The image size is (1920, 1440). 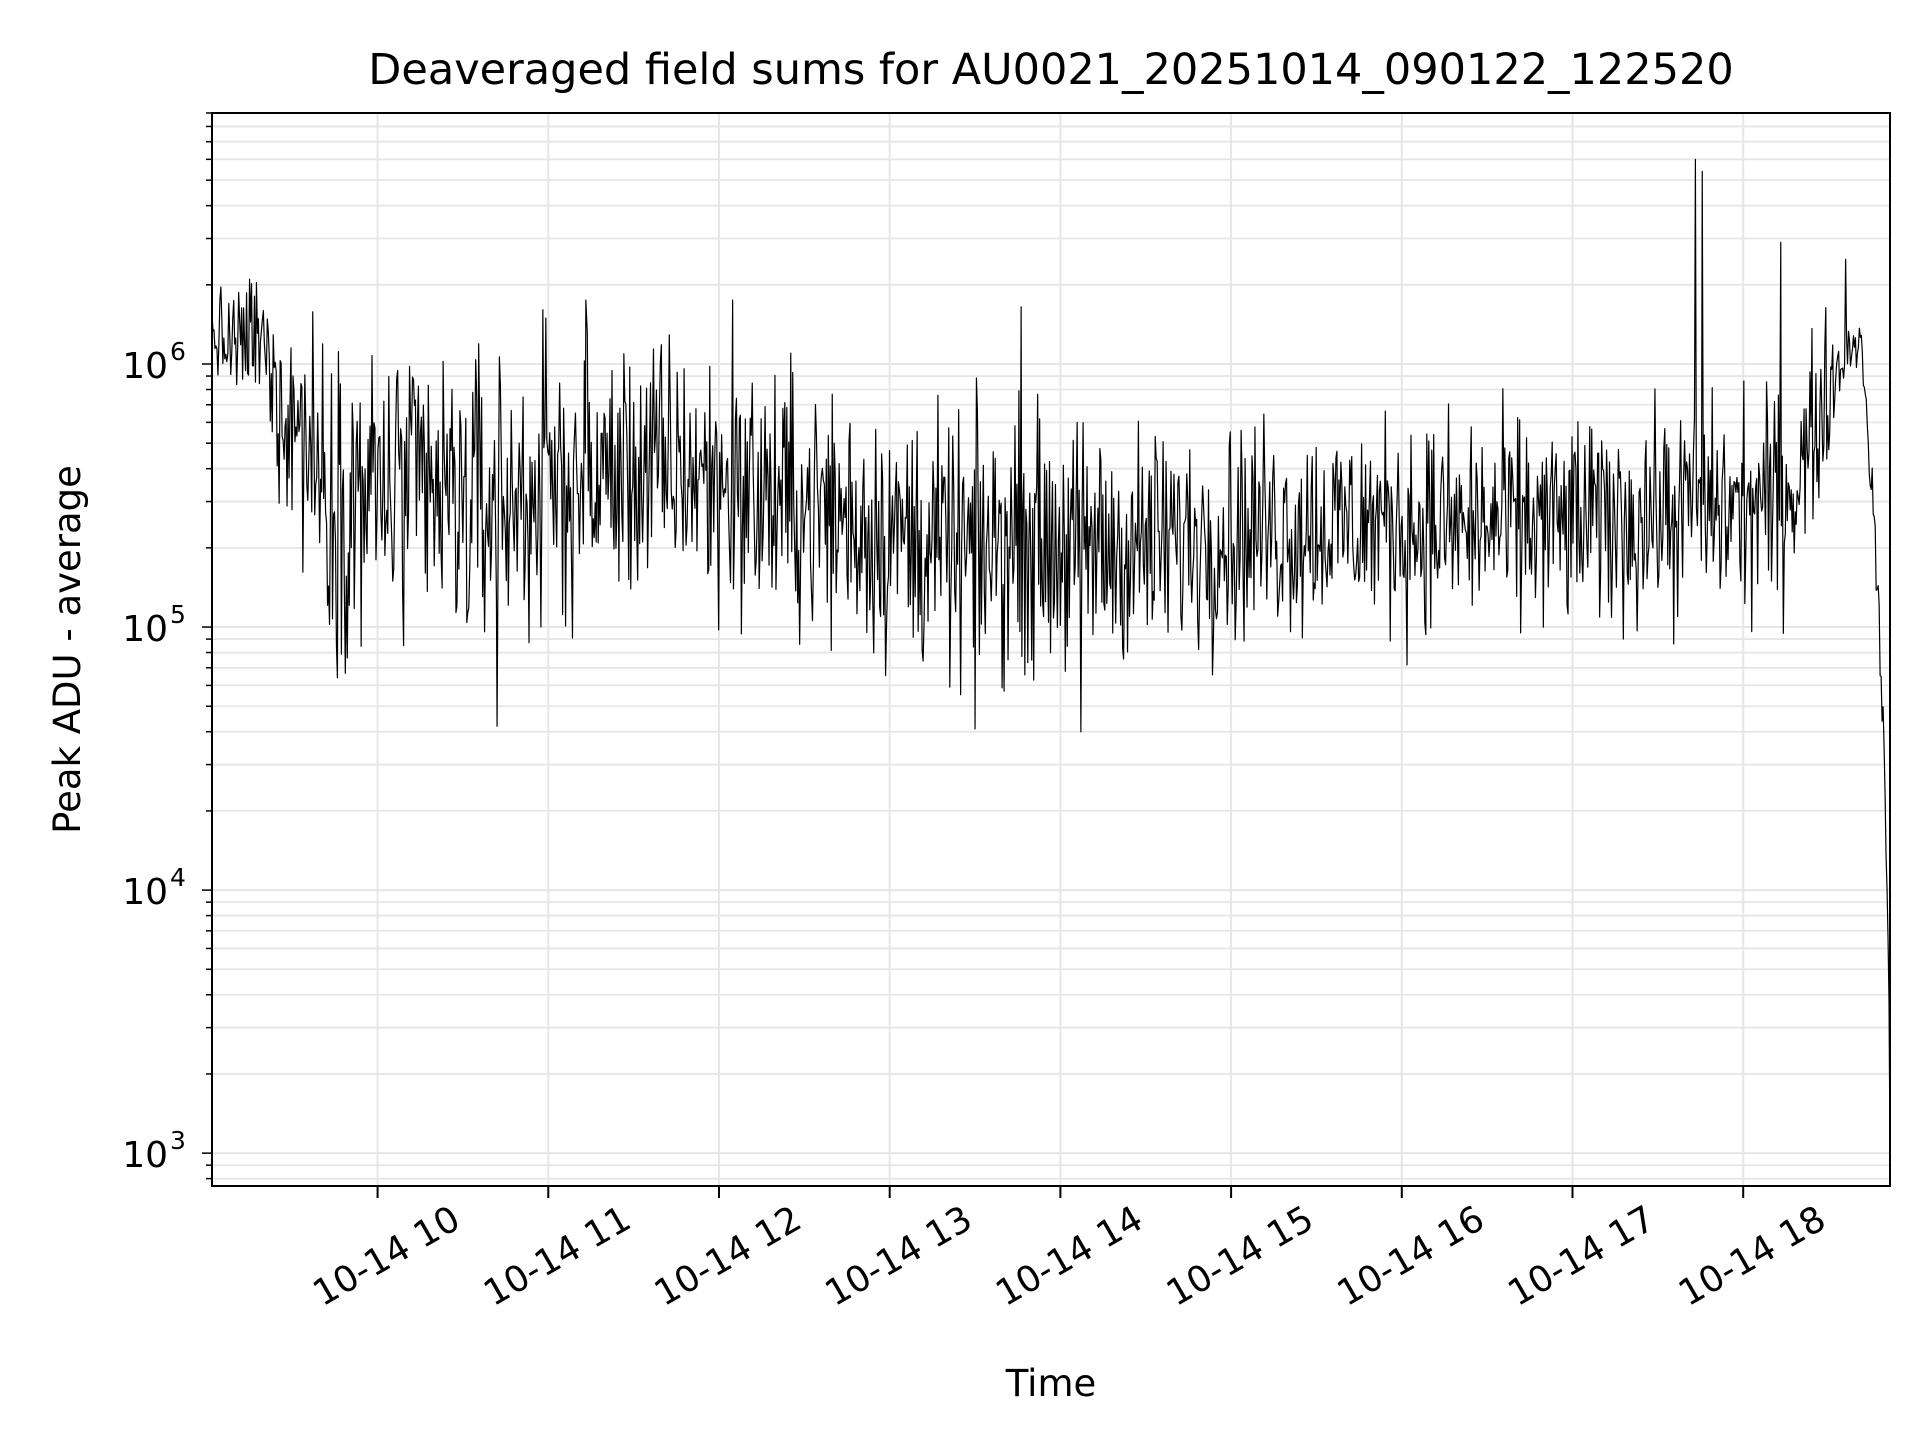 What do you see at coordinates (178, 1140) in the screenshot?
I see `y-tick-label-exponent: 3` at bounding box center [178, 1140].